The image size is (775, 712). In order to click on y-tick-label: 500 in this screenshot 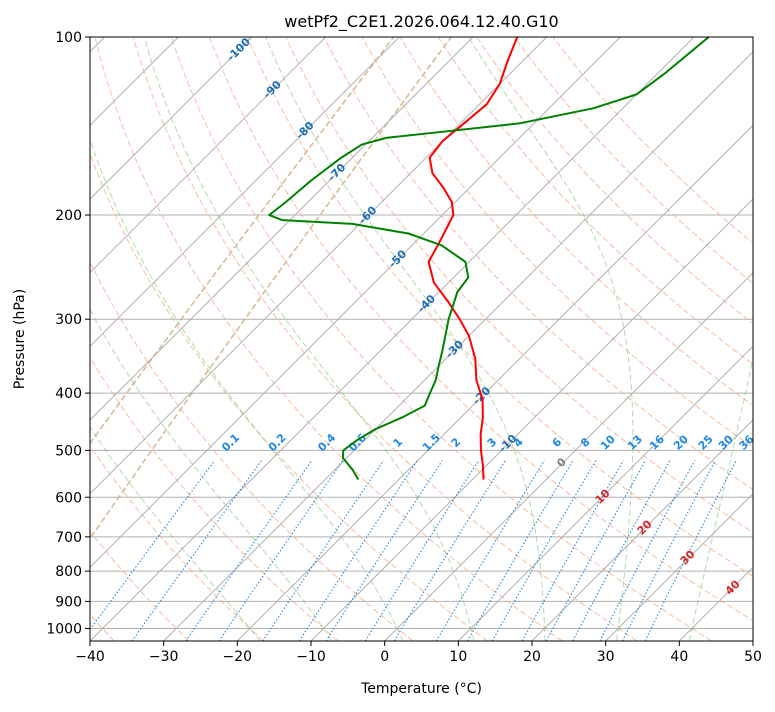, I will do `click(68, 451)`.